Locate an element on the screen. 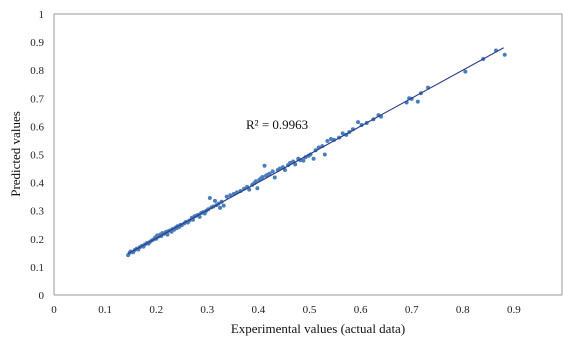  x-tick-label: 0.9 is located at coordinates (514, 310).